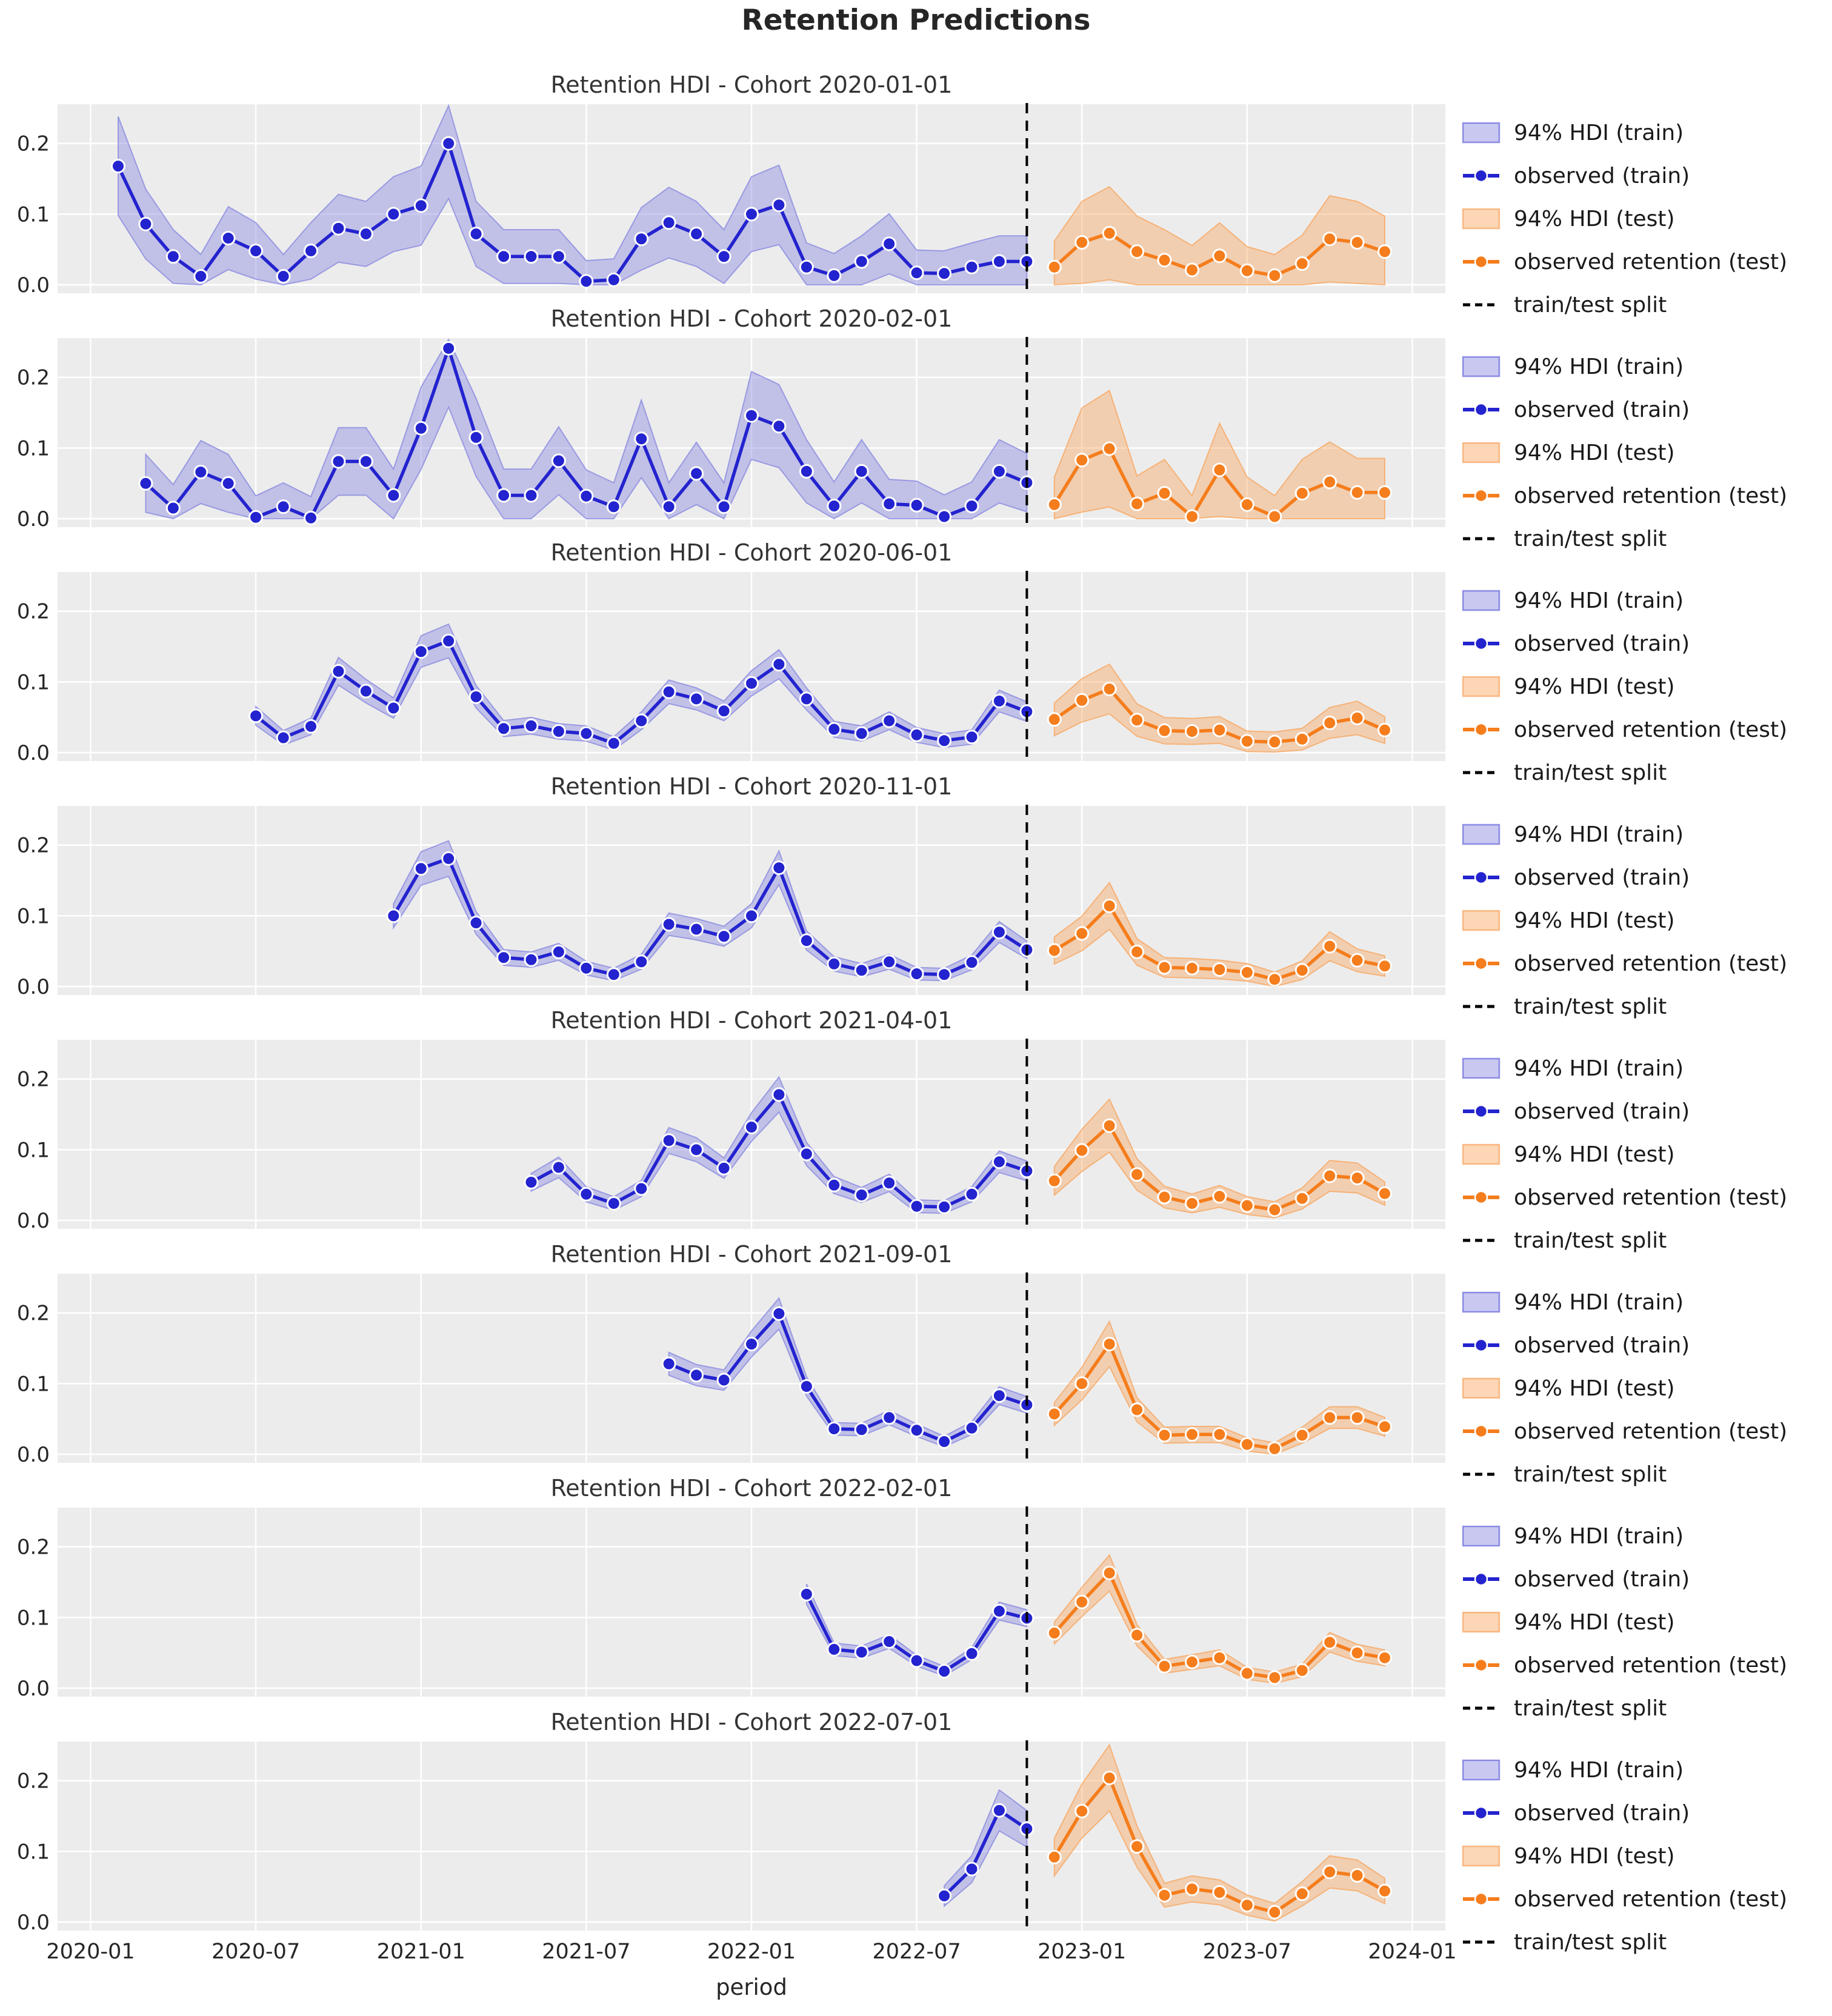 This screenshot has width=1832, height=2016. I want to click on x-tick-label: 2024-01, so click(1412, 1952).